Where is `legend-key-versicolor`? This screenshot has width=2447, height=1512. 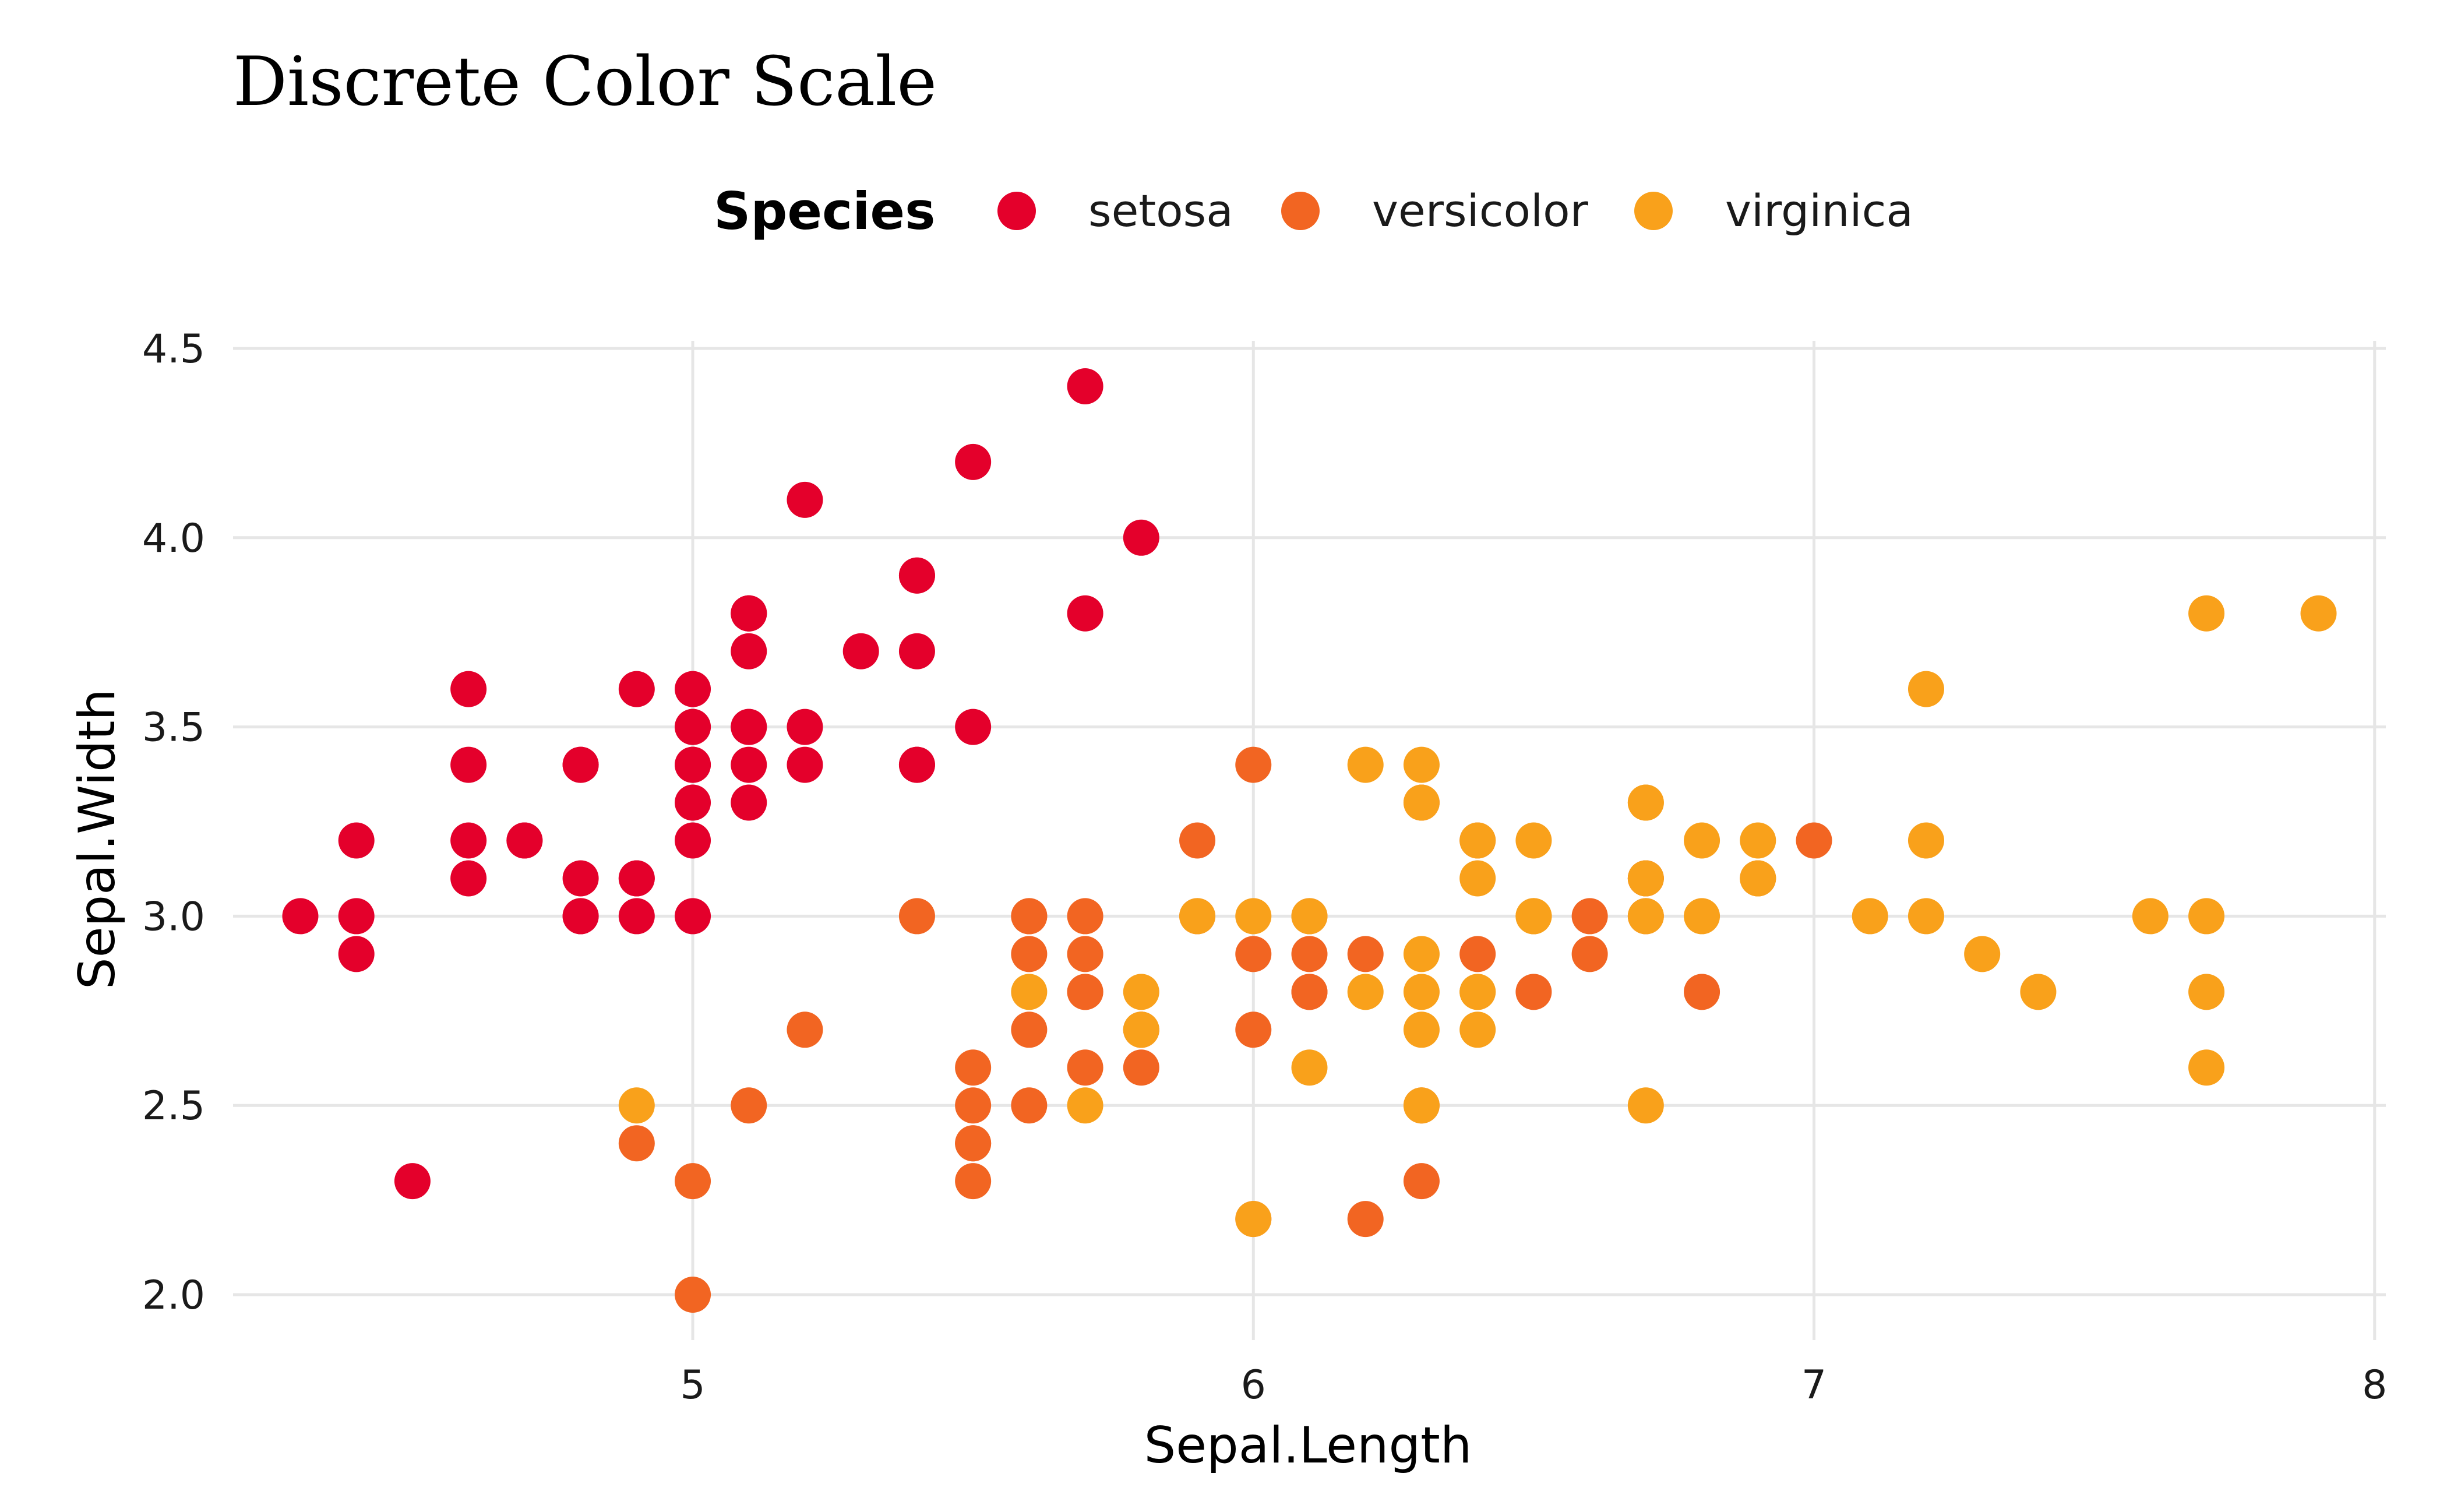
legend-key-versicolor is located at coordinates (1300, 211).